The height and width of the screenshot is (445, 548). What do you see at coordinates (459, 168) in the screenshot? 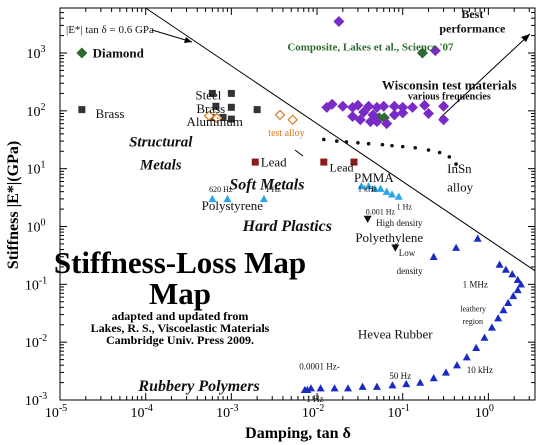
I see `annotation-label: InSn` at bounding box center [459, 168].